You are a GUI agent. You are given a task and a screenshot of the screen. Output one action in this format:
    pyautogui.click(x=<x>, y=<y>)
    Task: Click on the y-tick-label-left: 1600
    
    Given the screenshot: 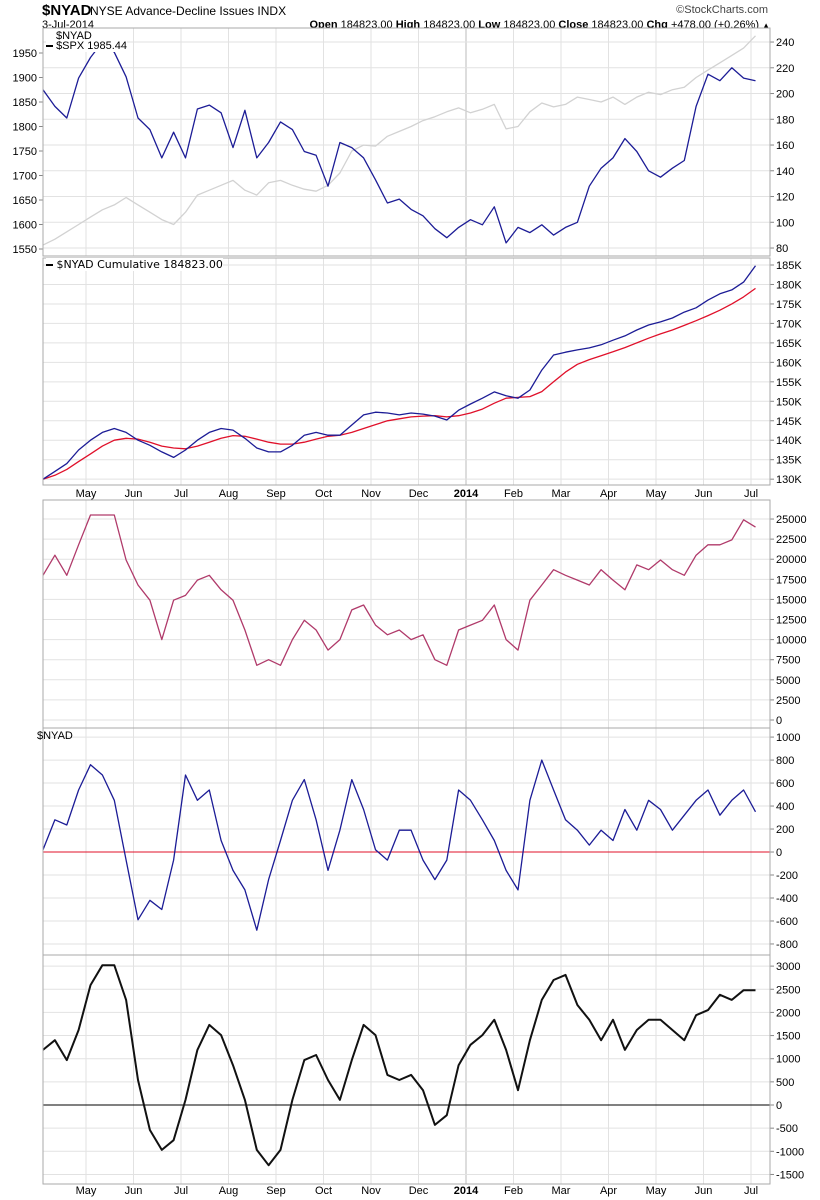 What is the action you would take?
    pyautogui.click(x=25, y=225)
    